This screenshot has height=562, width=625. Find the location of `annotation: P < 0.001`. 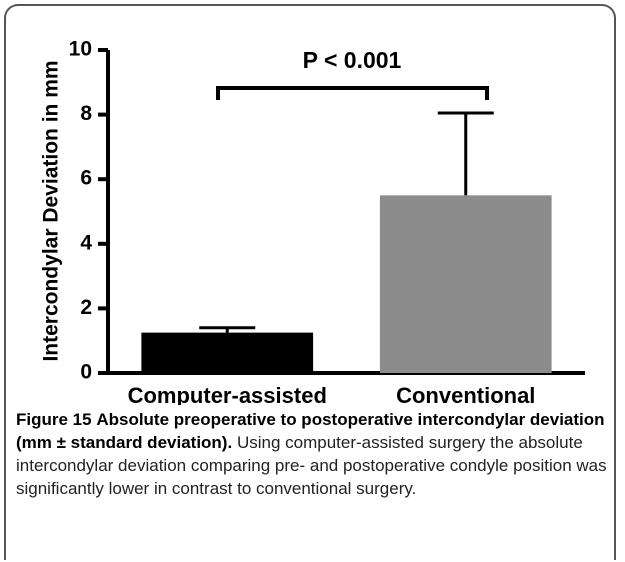

annotation: P < 0.001 is located at coordinates (352, 60).